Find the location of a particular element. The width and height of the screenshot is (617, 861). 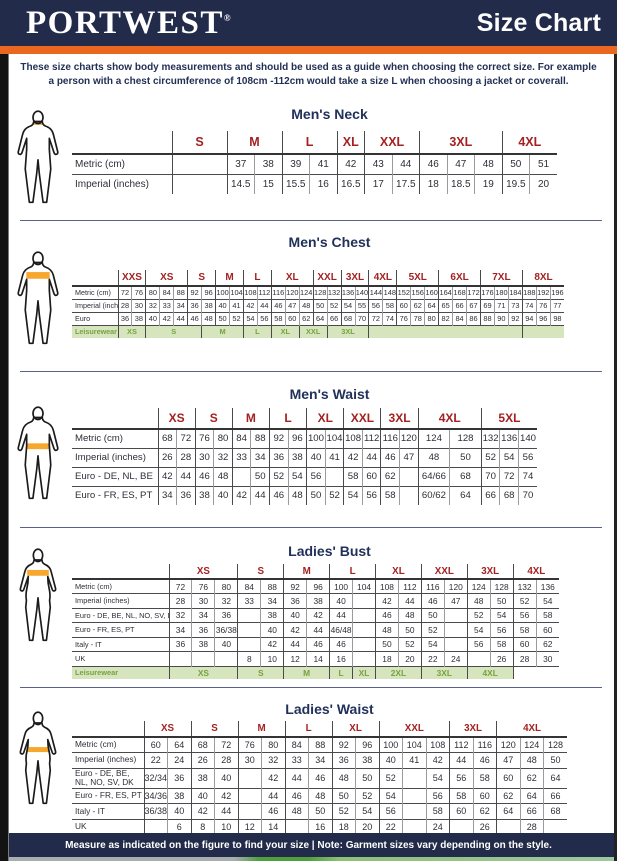

size-header-l: L is located at coordinates (257, 278).